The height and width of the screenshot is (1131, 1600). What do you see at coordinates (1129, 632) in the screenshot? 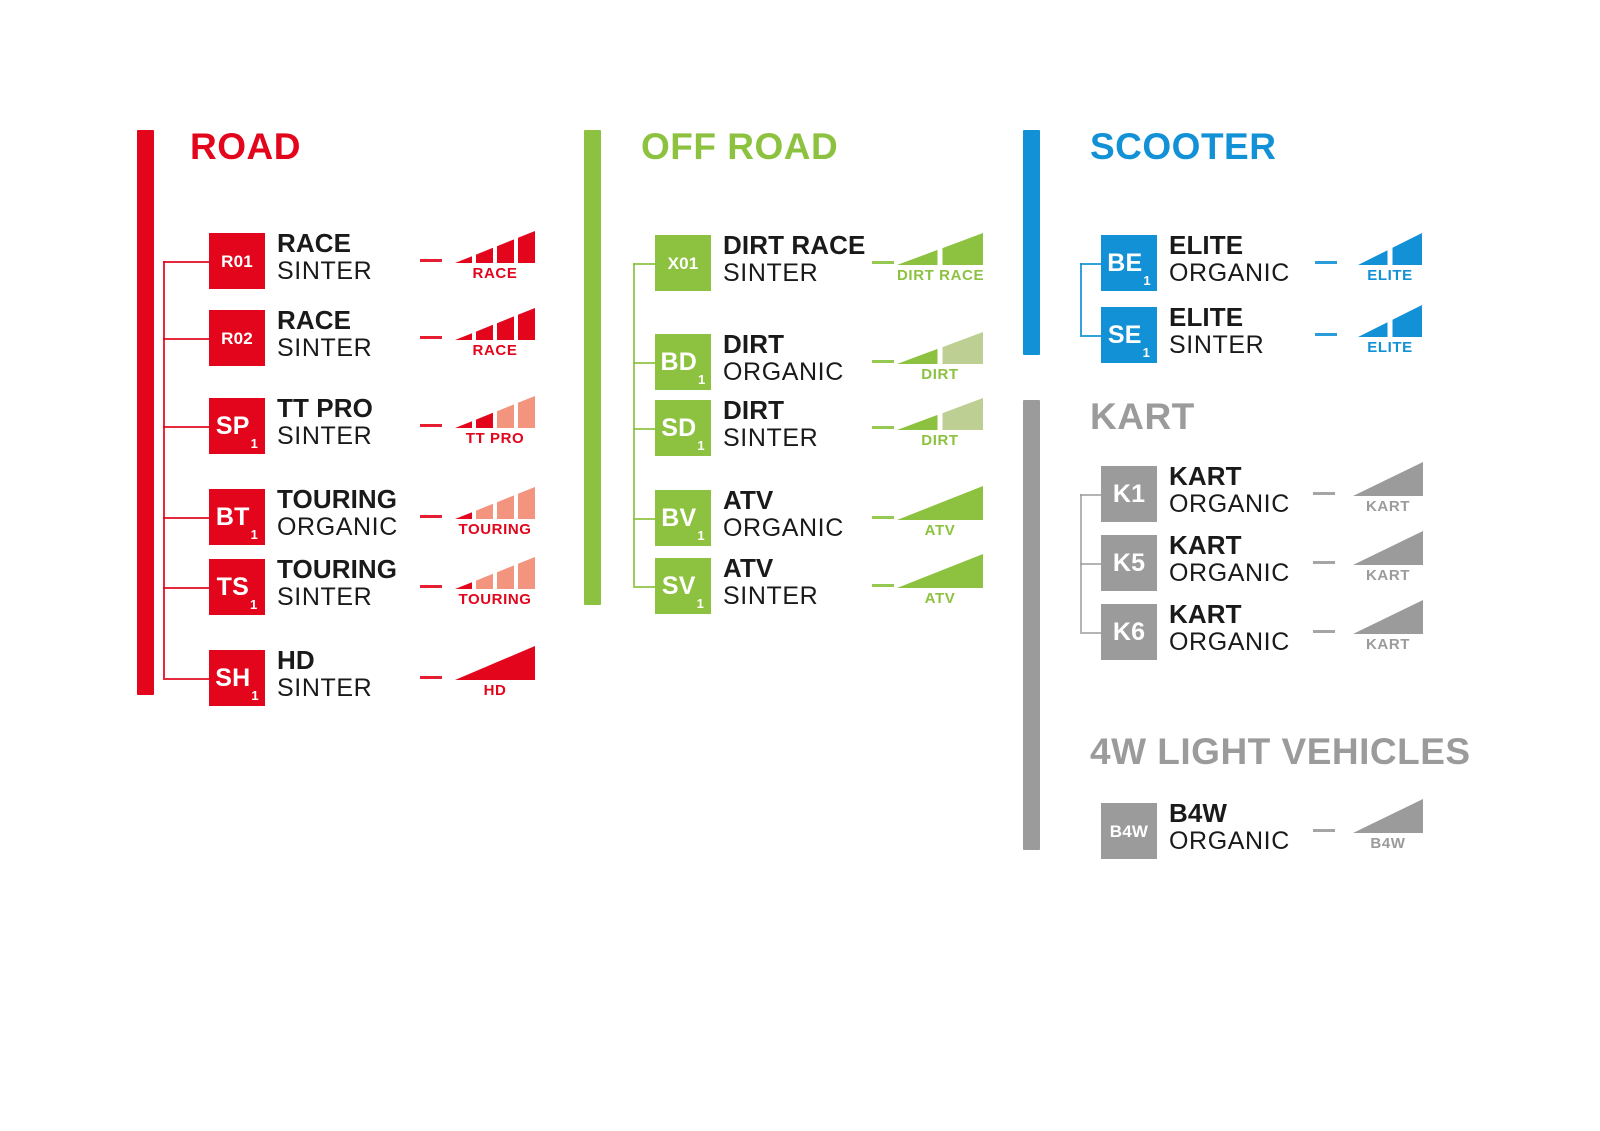
I see `product-code-badge: K6` at bounding box center [1129, 632].